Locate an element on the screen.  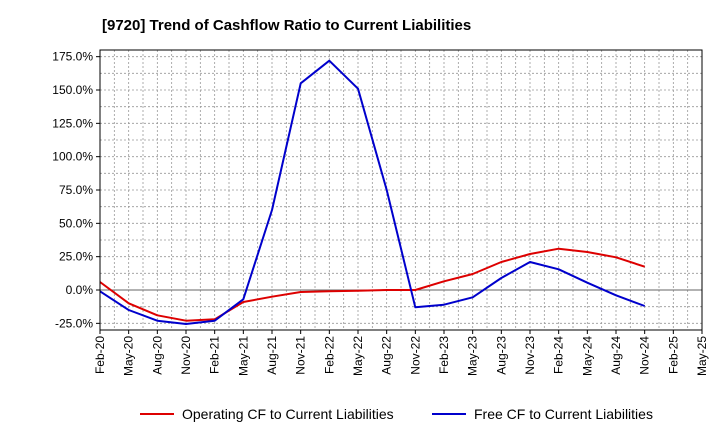
x-tick-label: Feb-20 is located at coordinates (100, 355).